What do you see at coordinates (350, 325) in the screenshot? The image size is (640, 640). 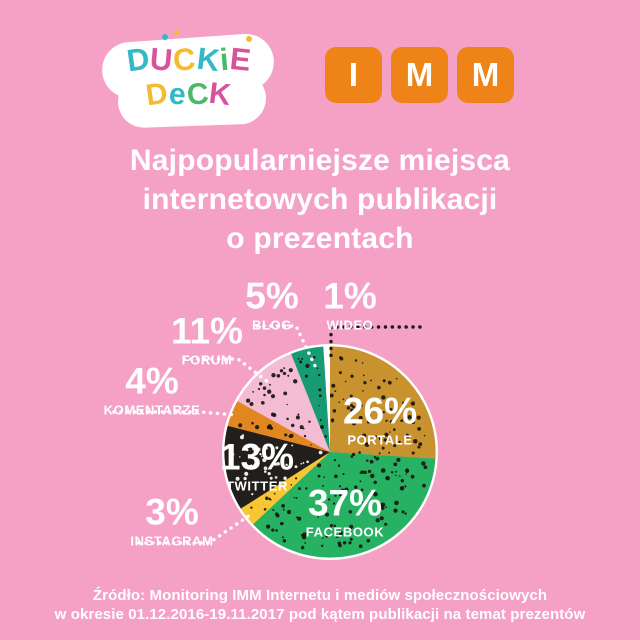 I see `wideo-name: WIDEO` at bounding box center [350, 325].